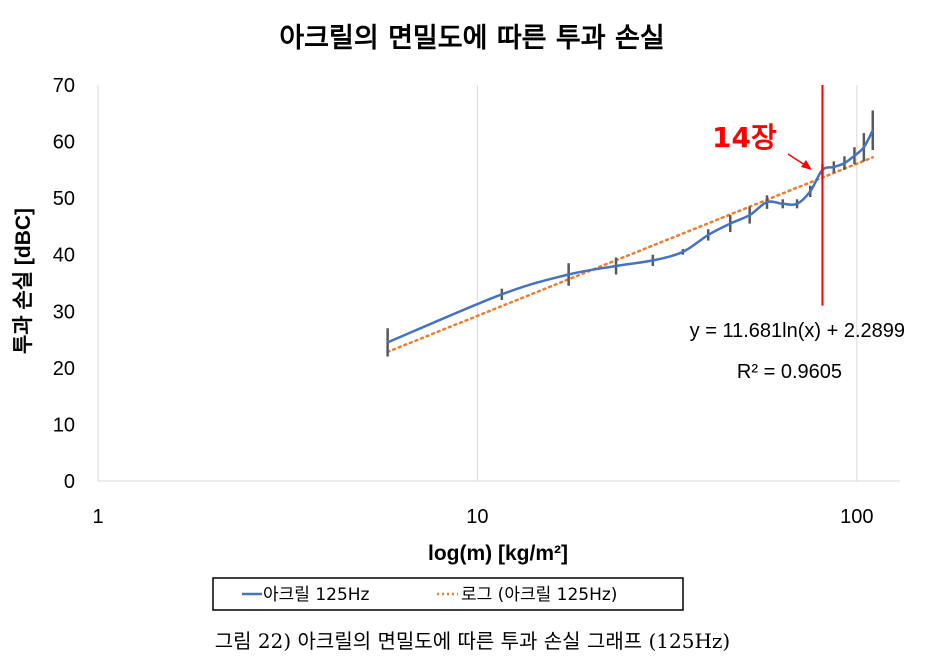 The image size is (945, 668). I want to click on x-tick-label: 100, so click(856, 517).